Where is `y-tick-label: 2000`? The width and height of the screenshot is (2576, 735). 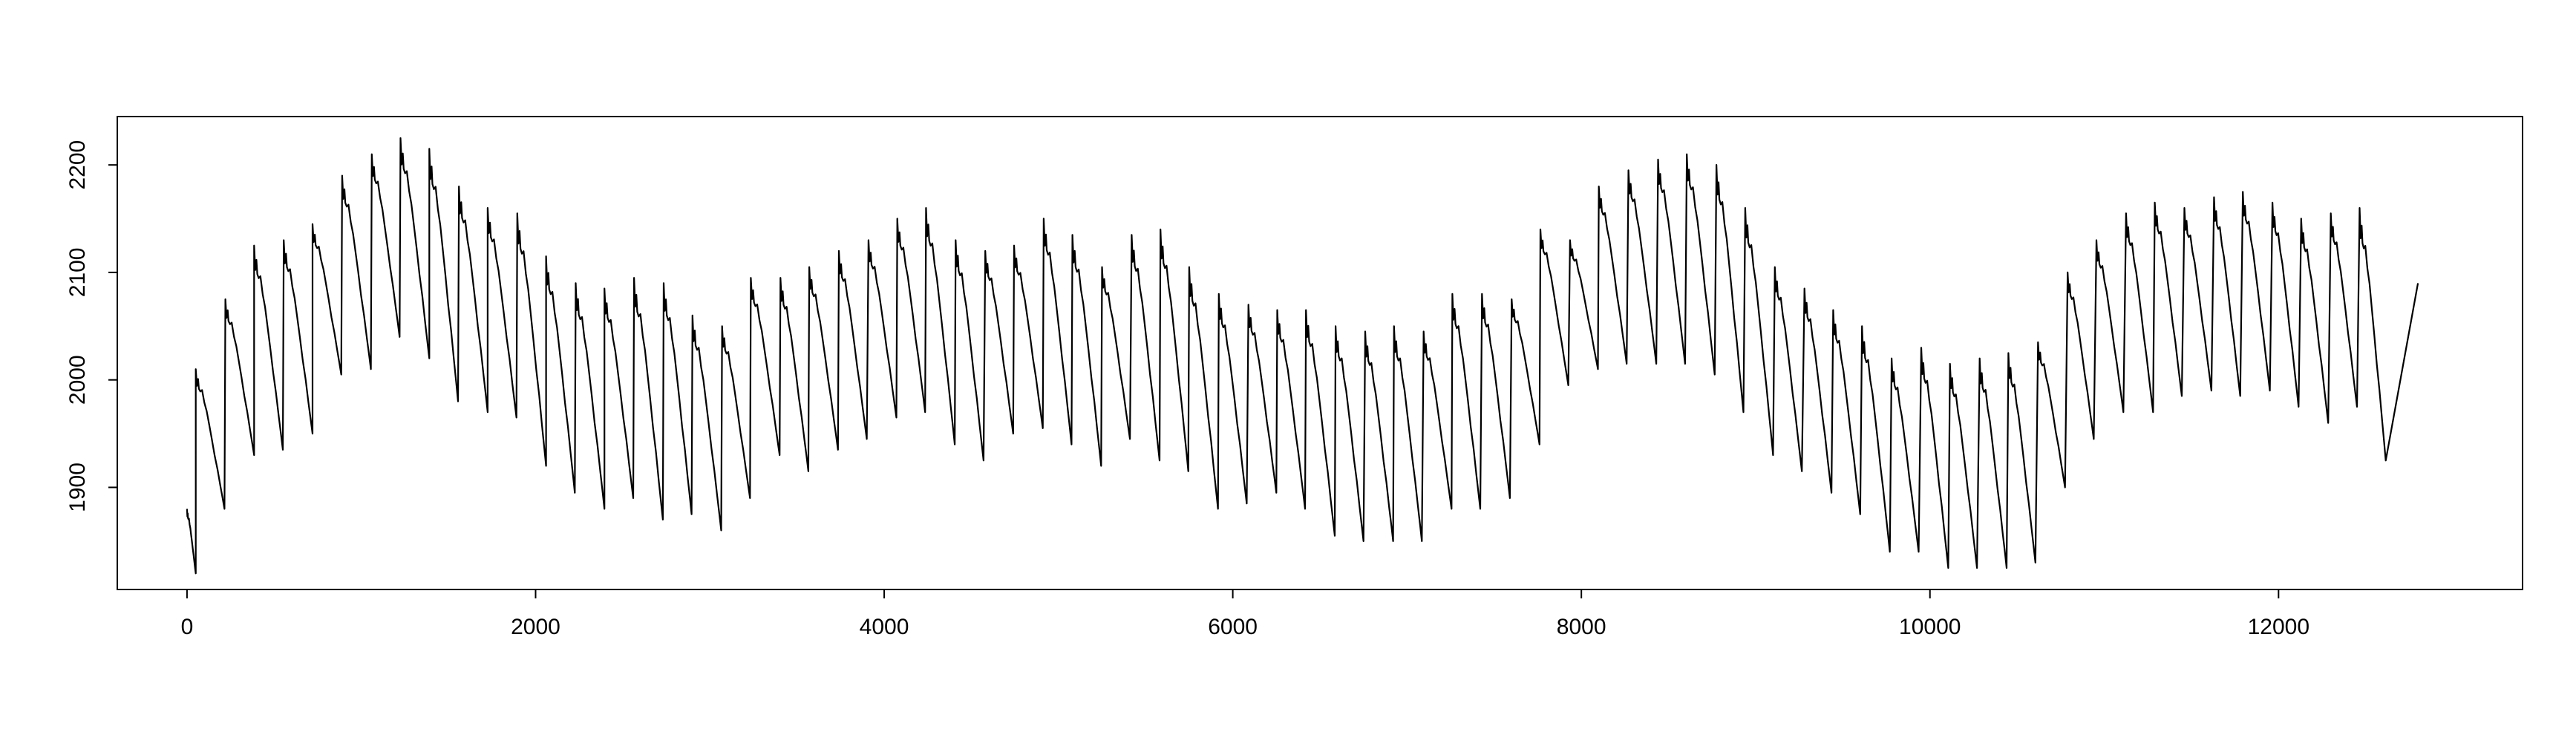
y-tick-label: 2000 is located at coordinates (77, 380).